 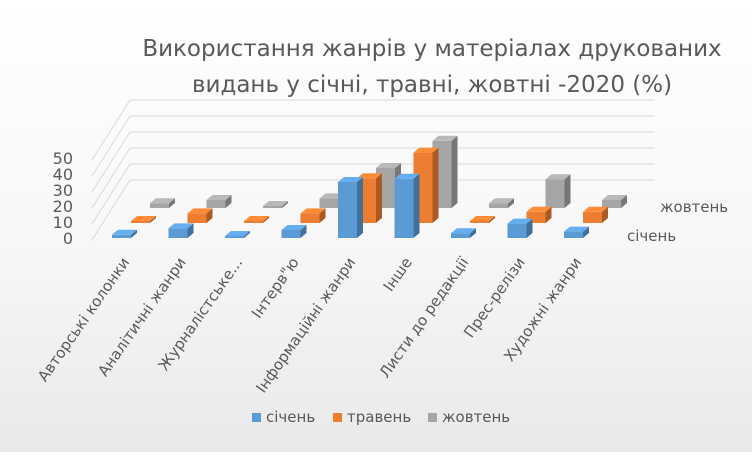 What do you see at coordinates (398, 274) in the screenshot?
I see `category-label: Інше` at bounding box center [398, 274].